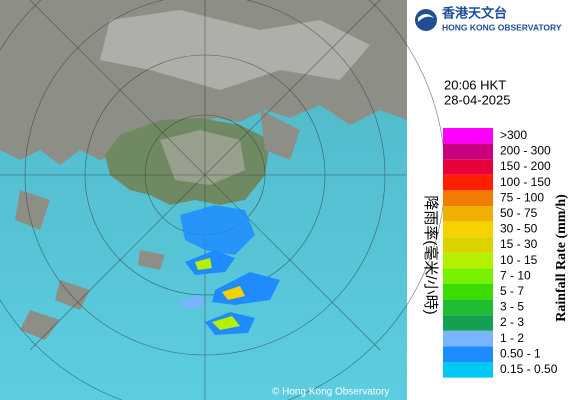 The width and height of the screenshot is (577, 400). Describe the element at coordinates (519, 229) in the screenshot. I see `legend-label: 30 - 50` at that location.